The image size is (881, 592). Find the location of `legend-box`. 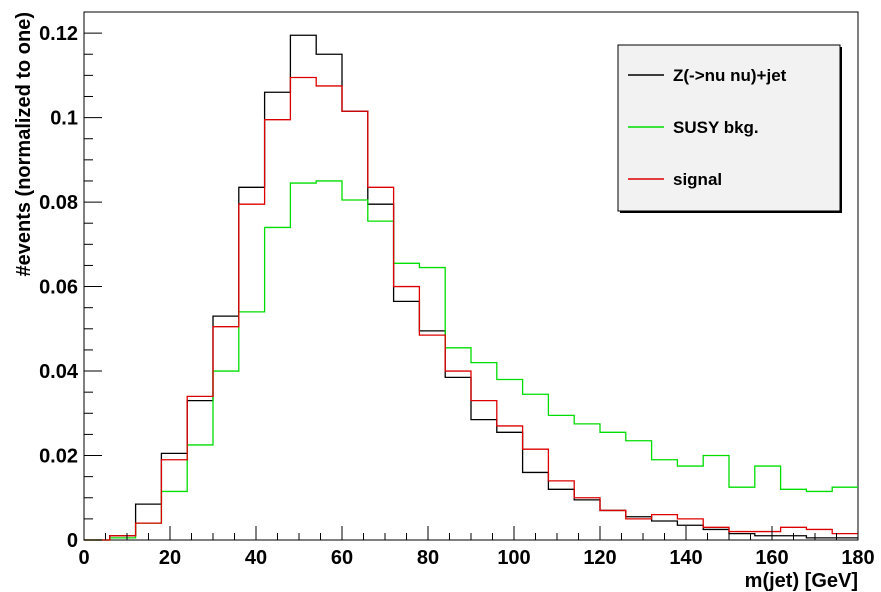

legend-box is located at coordinates (729, 128).